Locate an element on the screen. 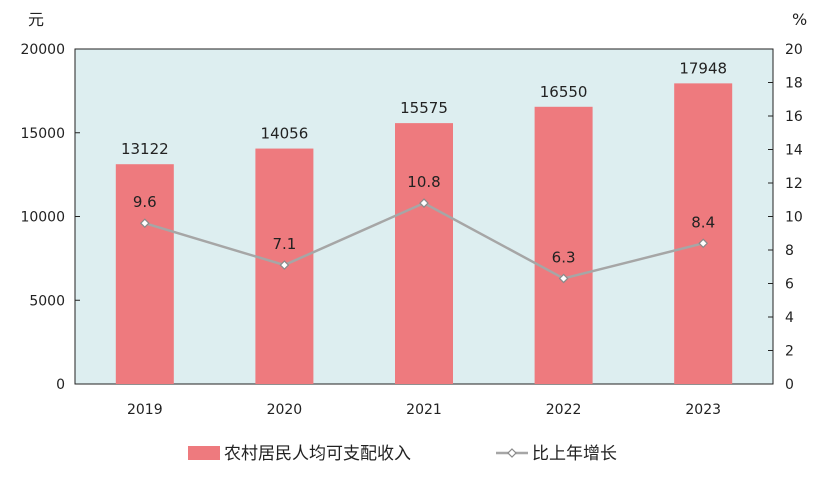  right-tick-label: 20 is located at coordinates (794, 50).